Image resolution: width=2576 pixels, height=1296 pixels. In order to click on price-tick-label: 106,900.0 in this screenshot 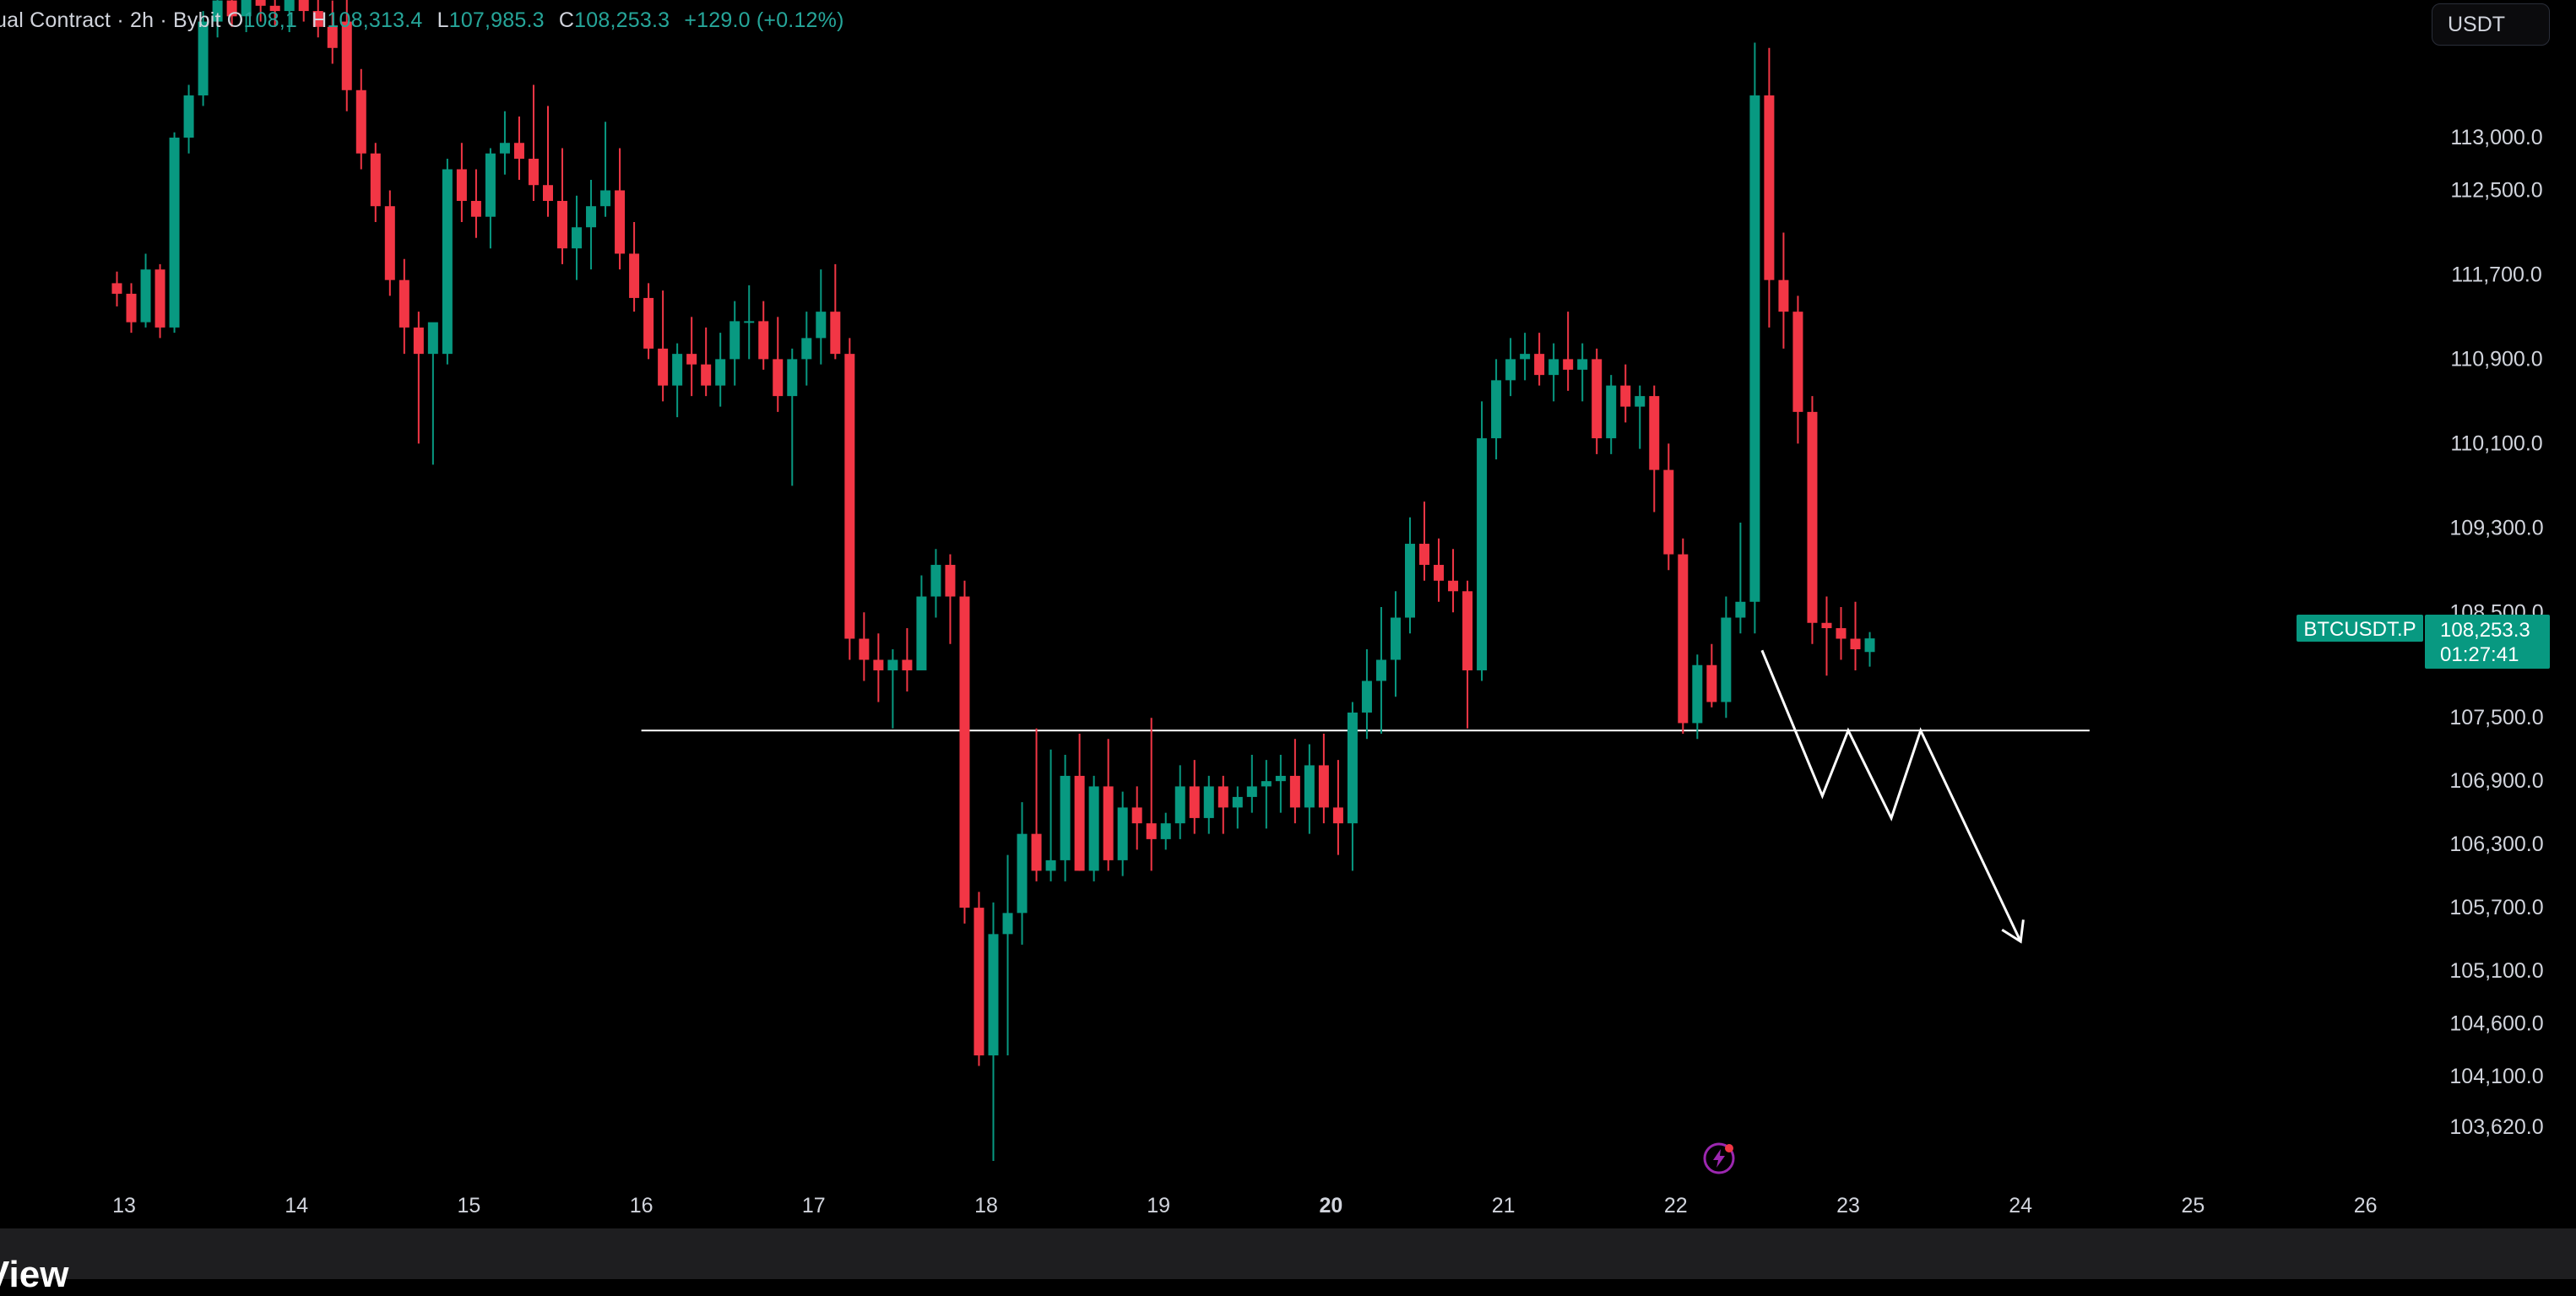, I will do `click(2496, 781)`.